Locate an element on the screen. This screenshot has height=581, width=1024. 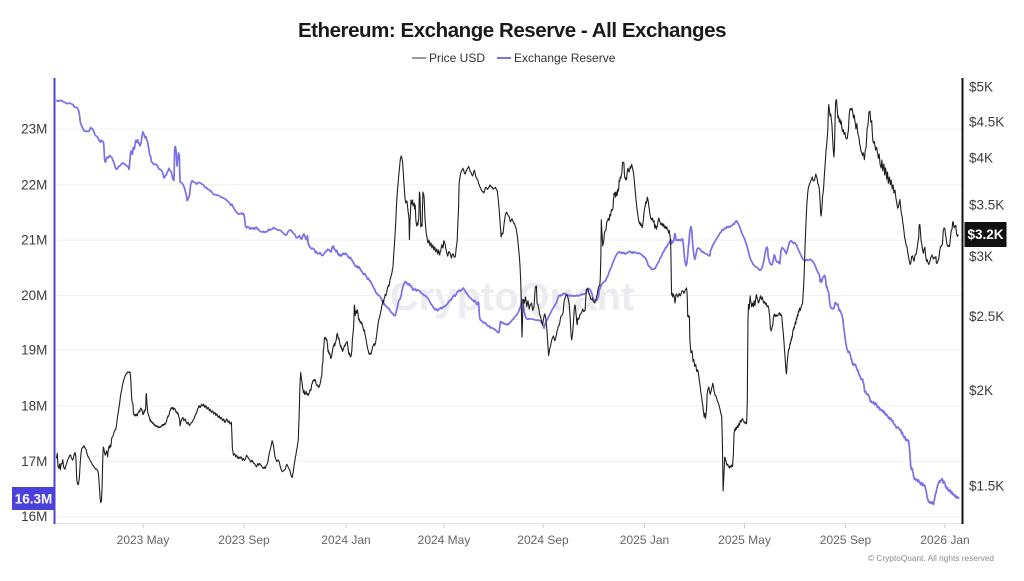
svg-text: 18M is located at coordinates (34, 406).